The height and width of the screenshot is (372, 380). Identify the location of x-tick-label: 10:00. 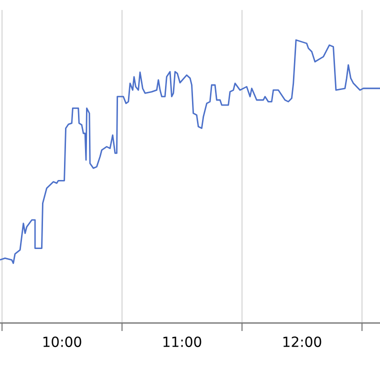
(62, 342).